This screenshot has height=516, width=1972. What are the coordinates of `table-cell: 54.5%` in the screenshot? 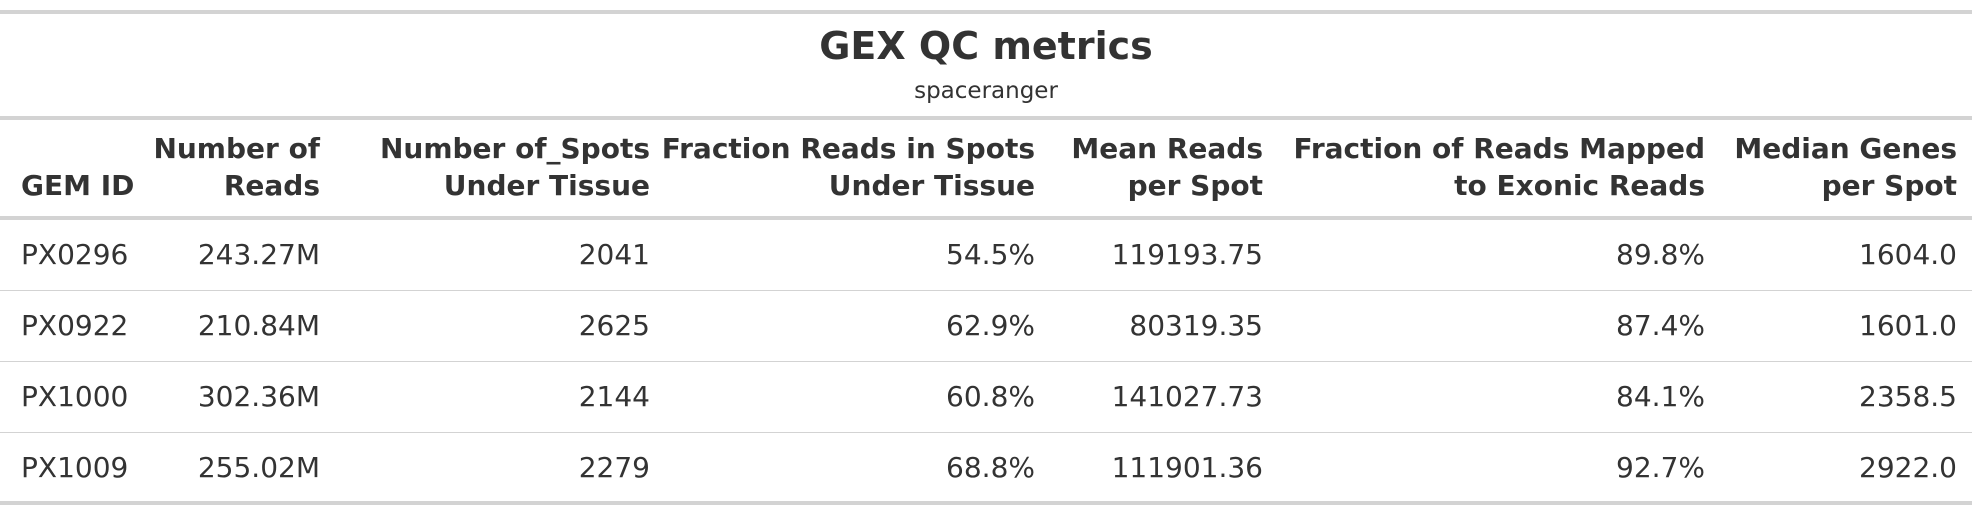 It's located at (990, 254).